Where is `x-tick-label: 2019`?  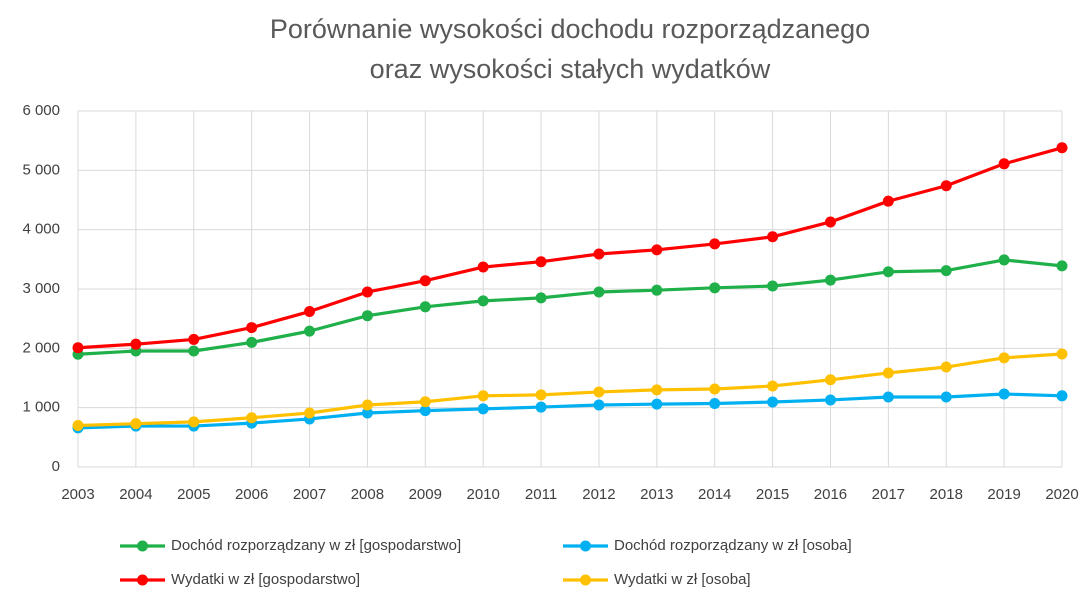
x-tick-label: 2019 is located at coordinates (1003, 494).